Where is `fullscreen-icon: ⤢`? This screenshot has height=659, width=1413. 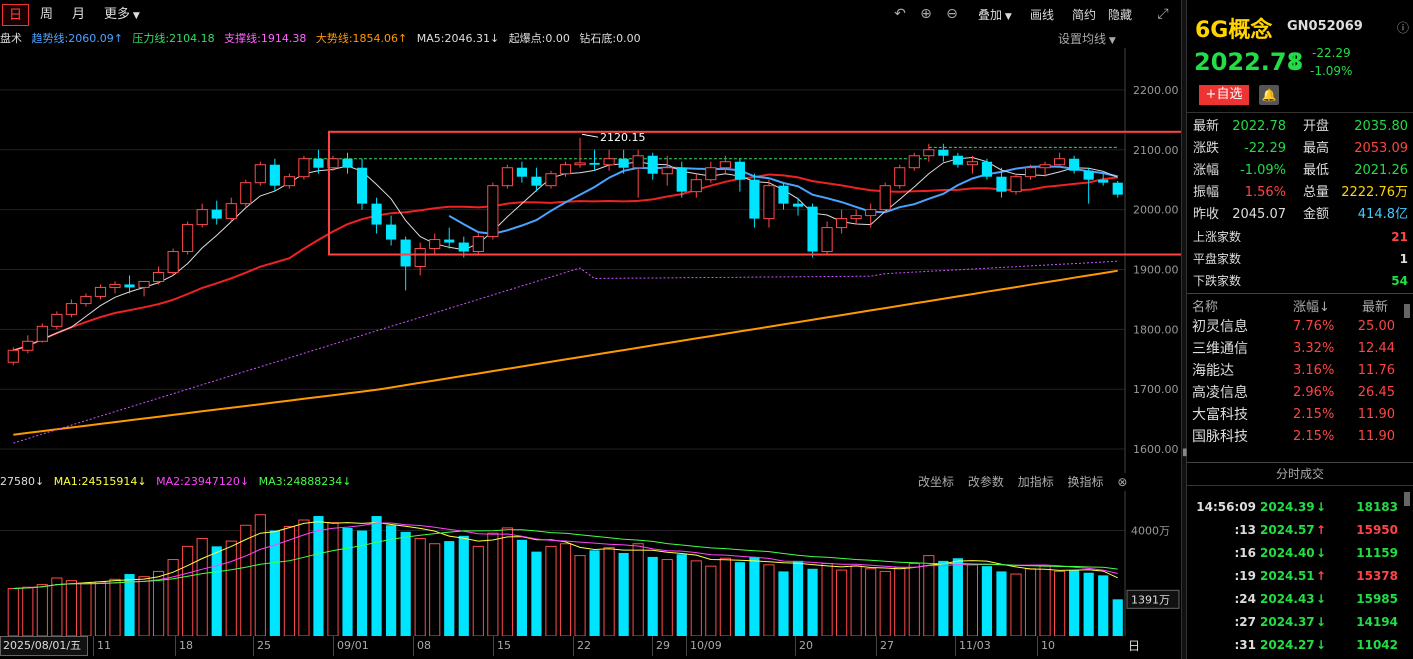
fullscreen-icon: ⤢ is located at coordinates (1163, 14).